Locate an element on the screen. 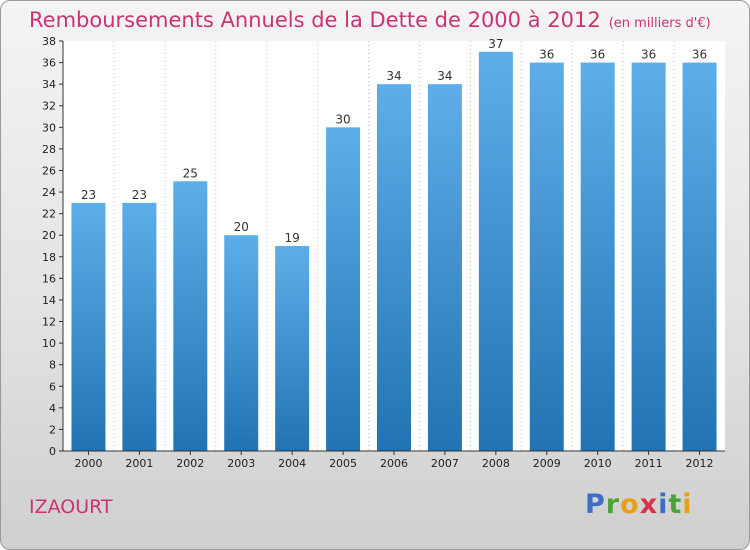 Image resolution: width=750 pixels, height=550 pixels. y-tick-label: 34 is located at coordinates (49, 84).